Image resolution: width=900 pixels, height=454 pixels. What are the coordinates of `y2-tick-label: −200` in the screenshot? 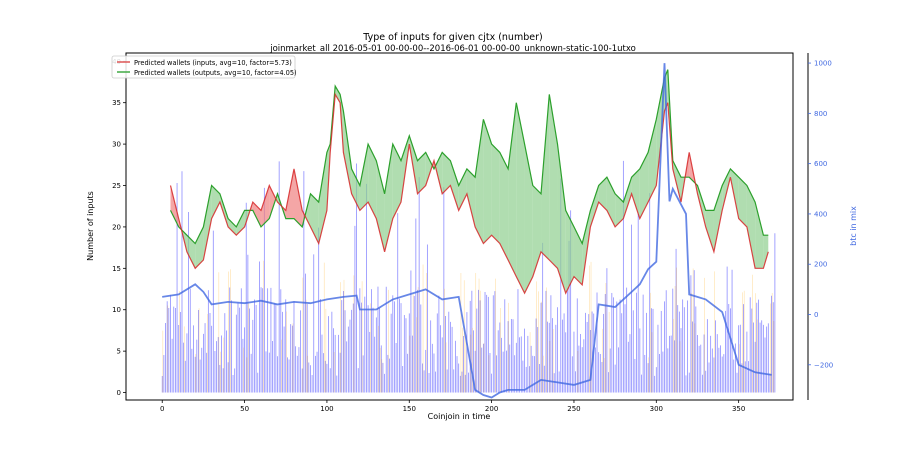 It's located at (823, 365).